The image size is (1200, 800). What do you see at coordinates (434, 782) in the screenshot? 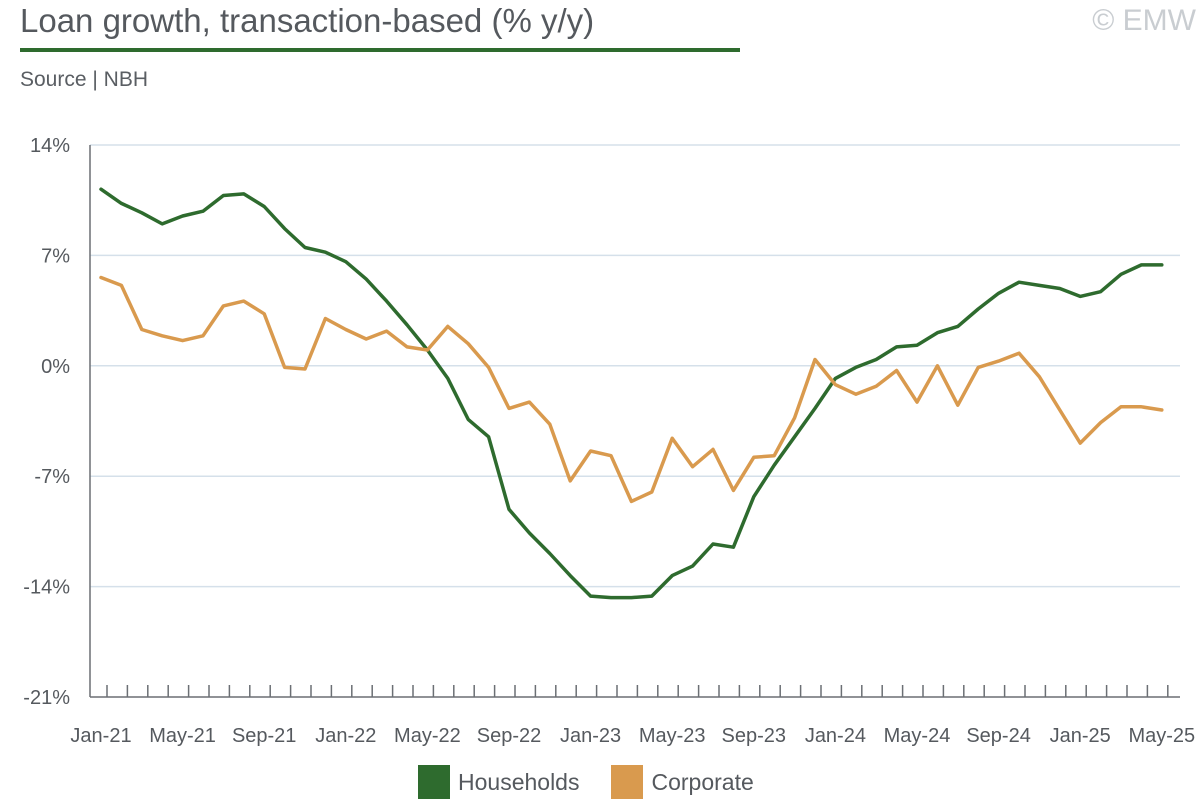
I see `legend-swatch-households` at bounding box center [434, 782].